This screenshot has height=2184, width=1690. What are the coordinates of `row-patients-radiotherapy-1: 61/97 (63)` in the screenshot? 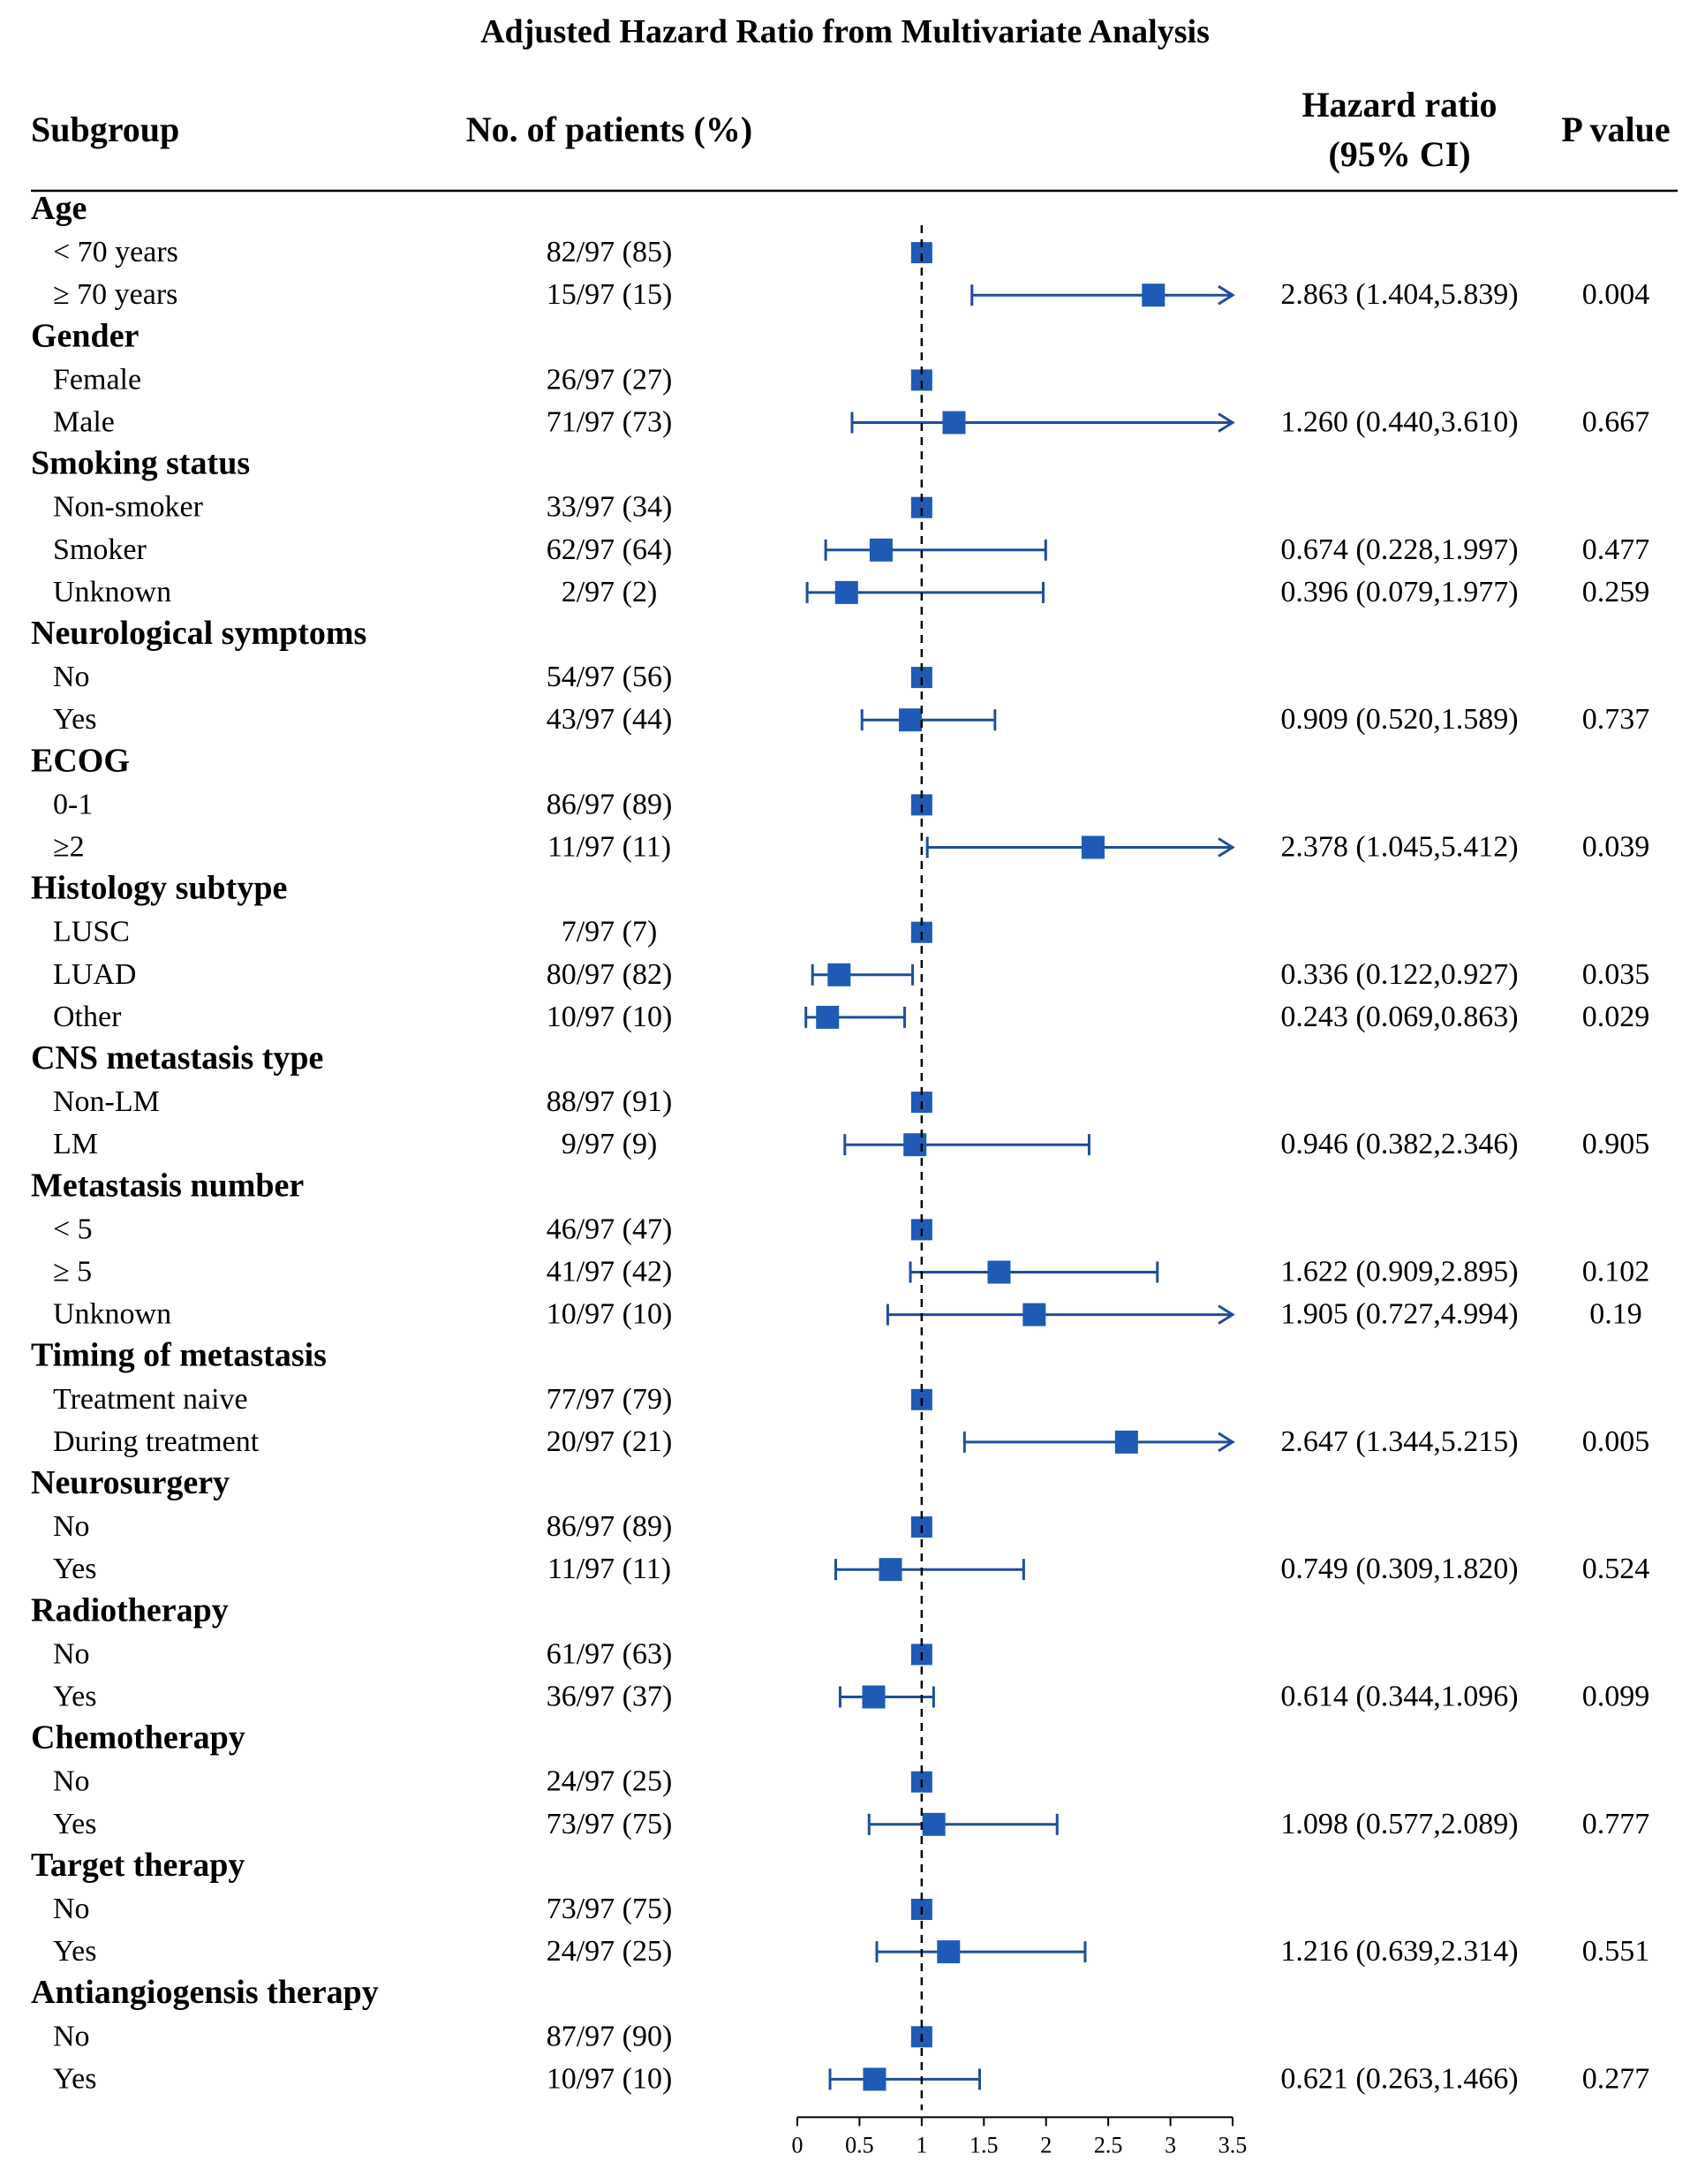 It's located at (610, 1653).